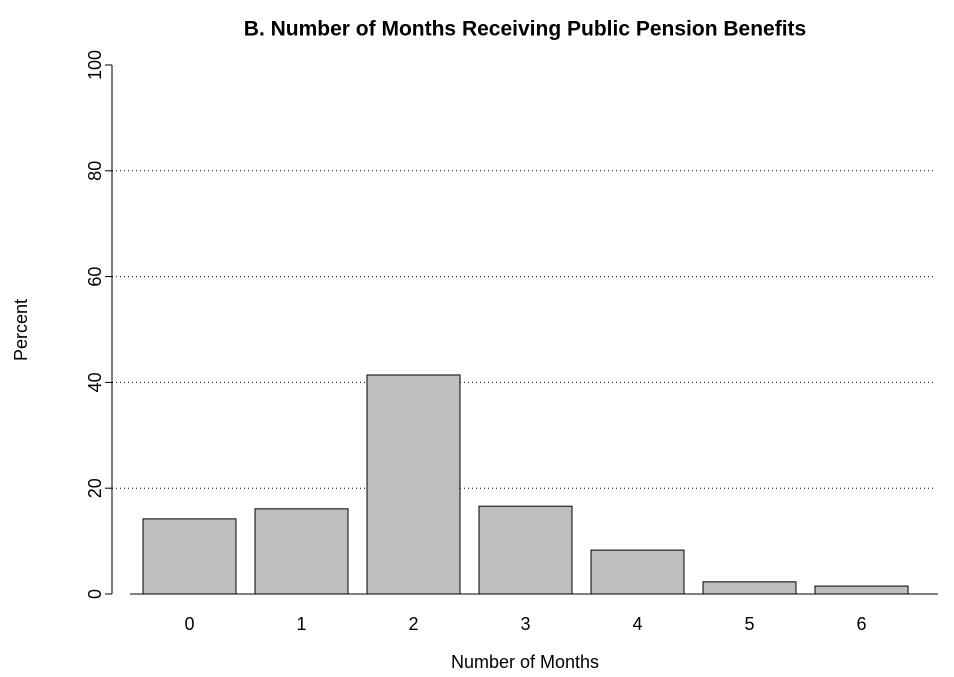  I want to click on y-tick-label: 100, so click(95, 65).